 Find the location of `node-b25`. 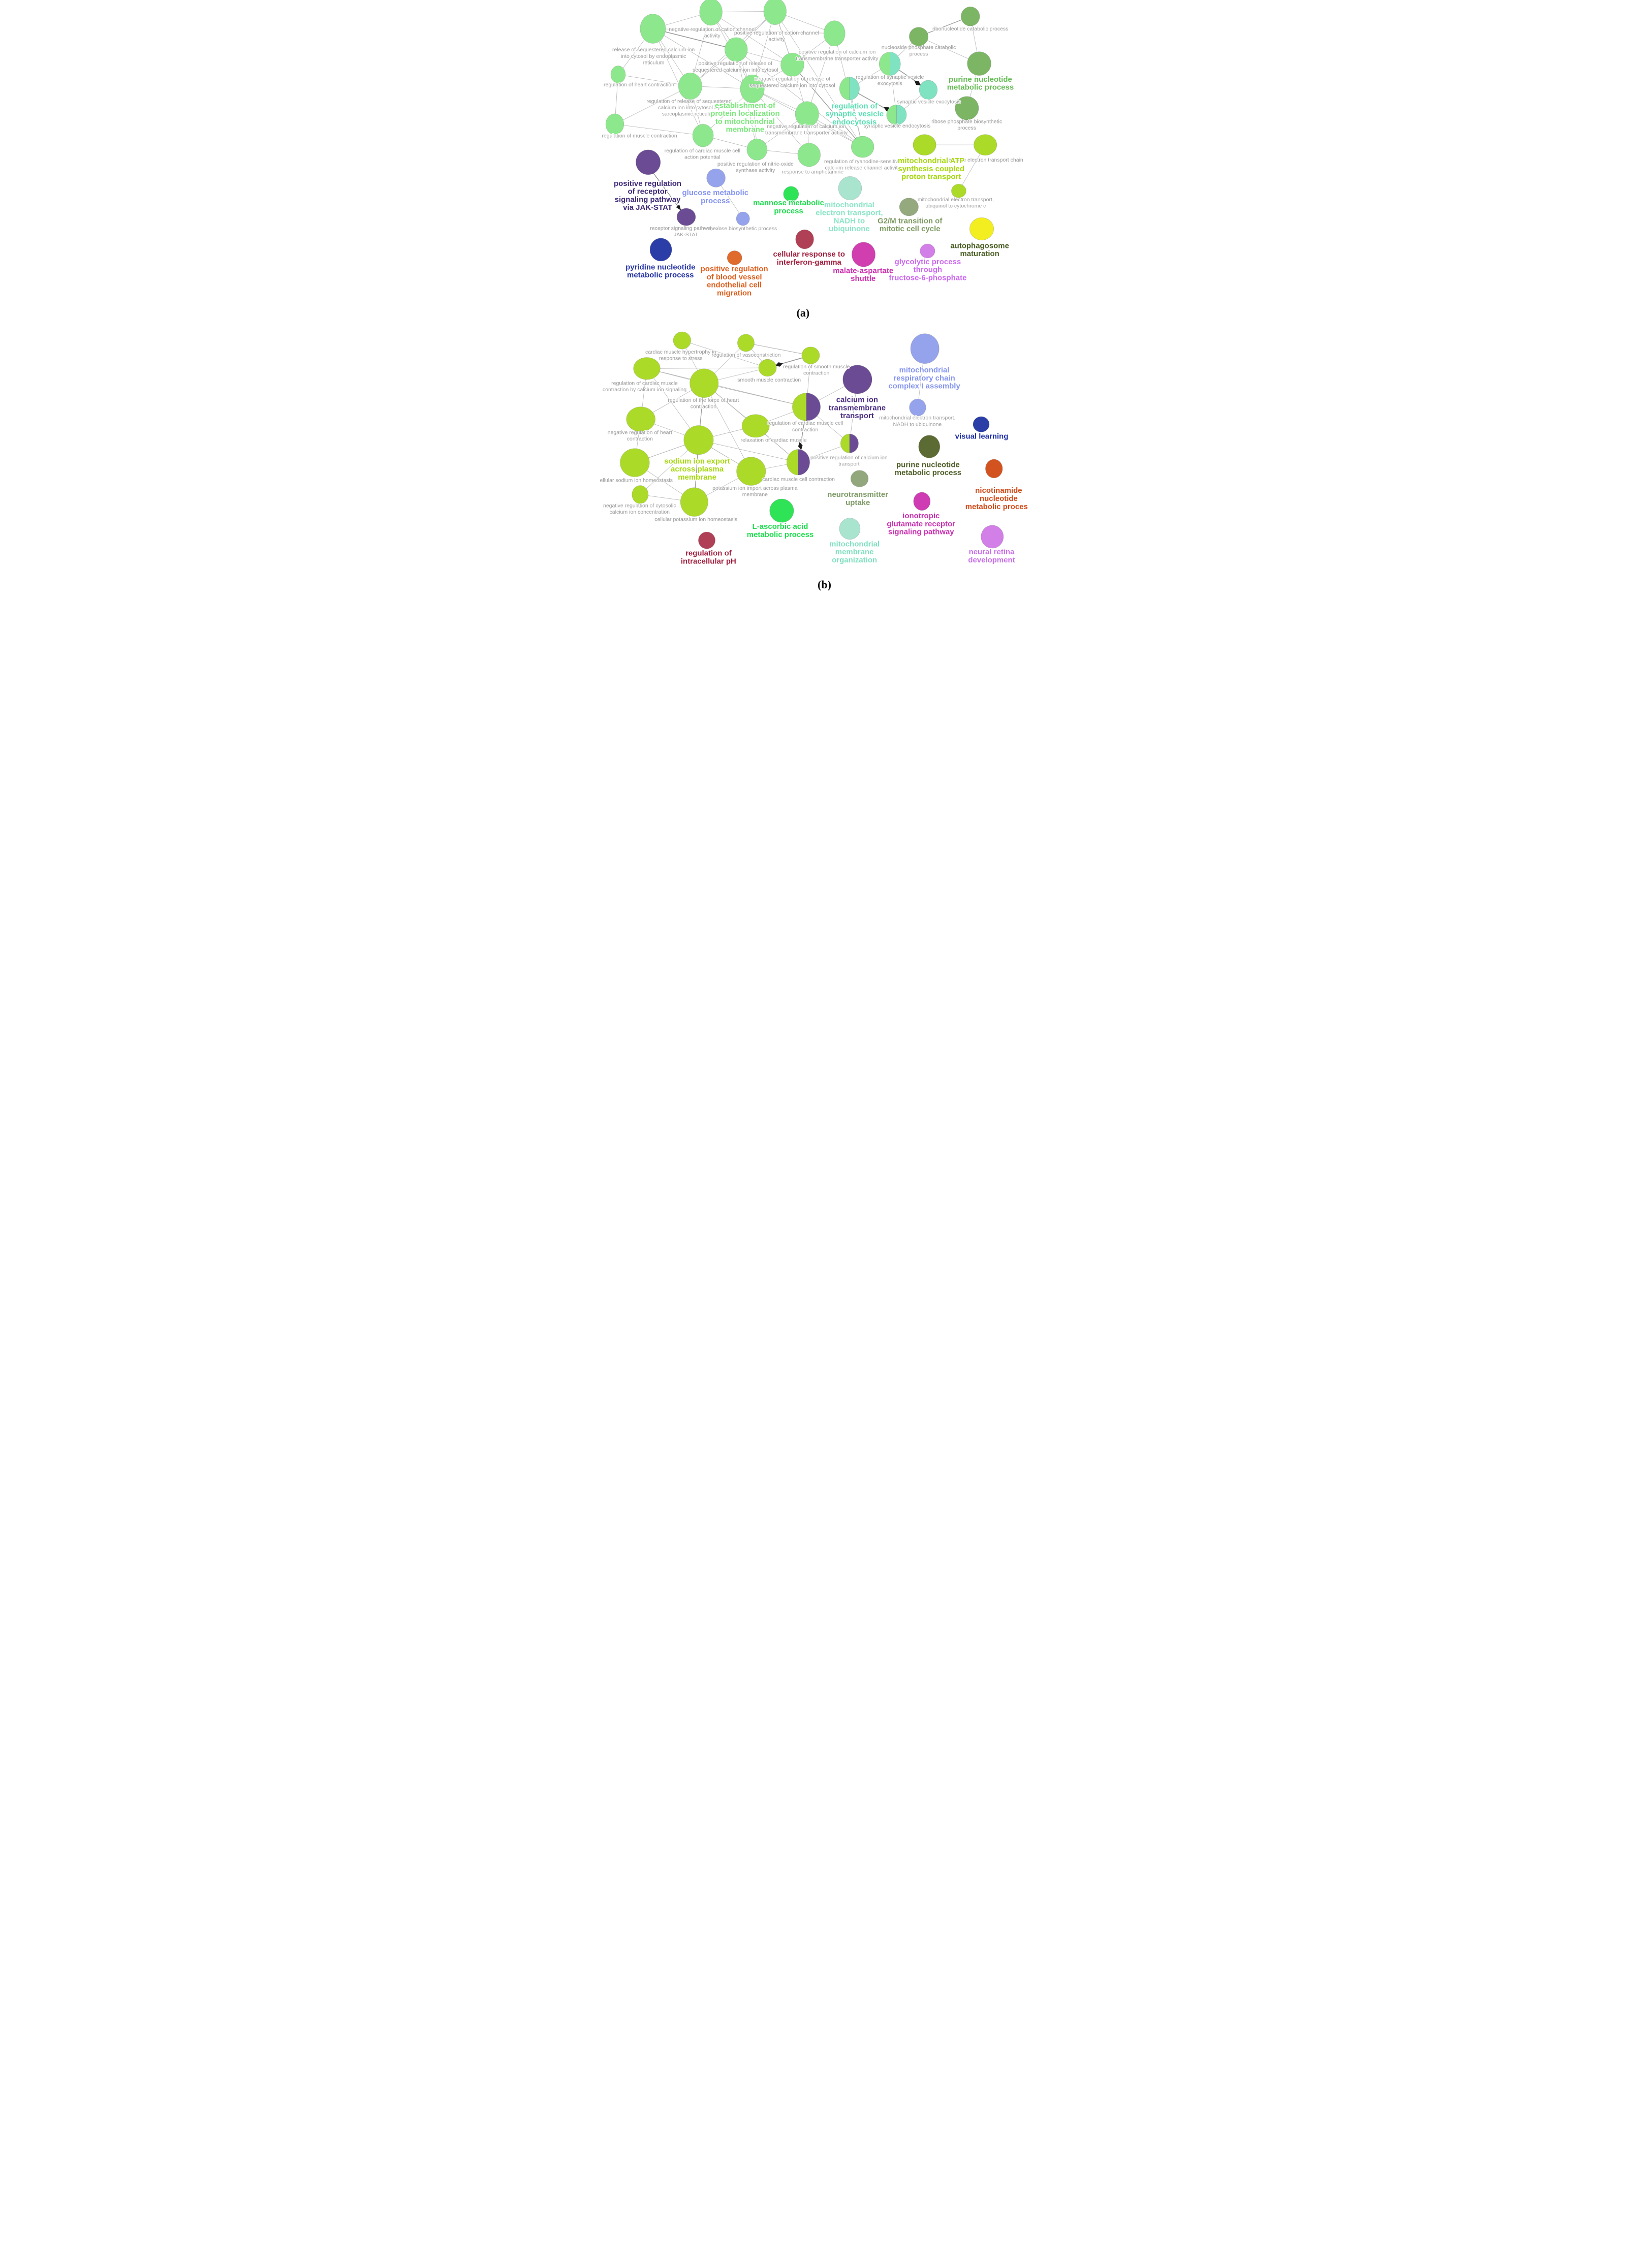

node-b25 is located at coordinates (992, 537).